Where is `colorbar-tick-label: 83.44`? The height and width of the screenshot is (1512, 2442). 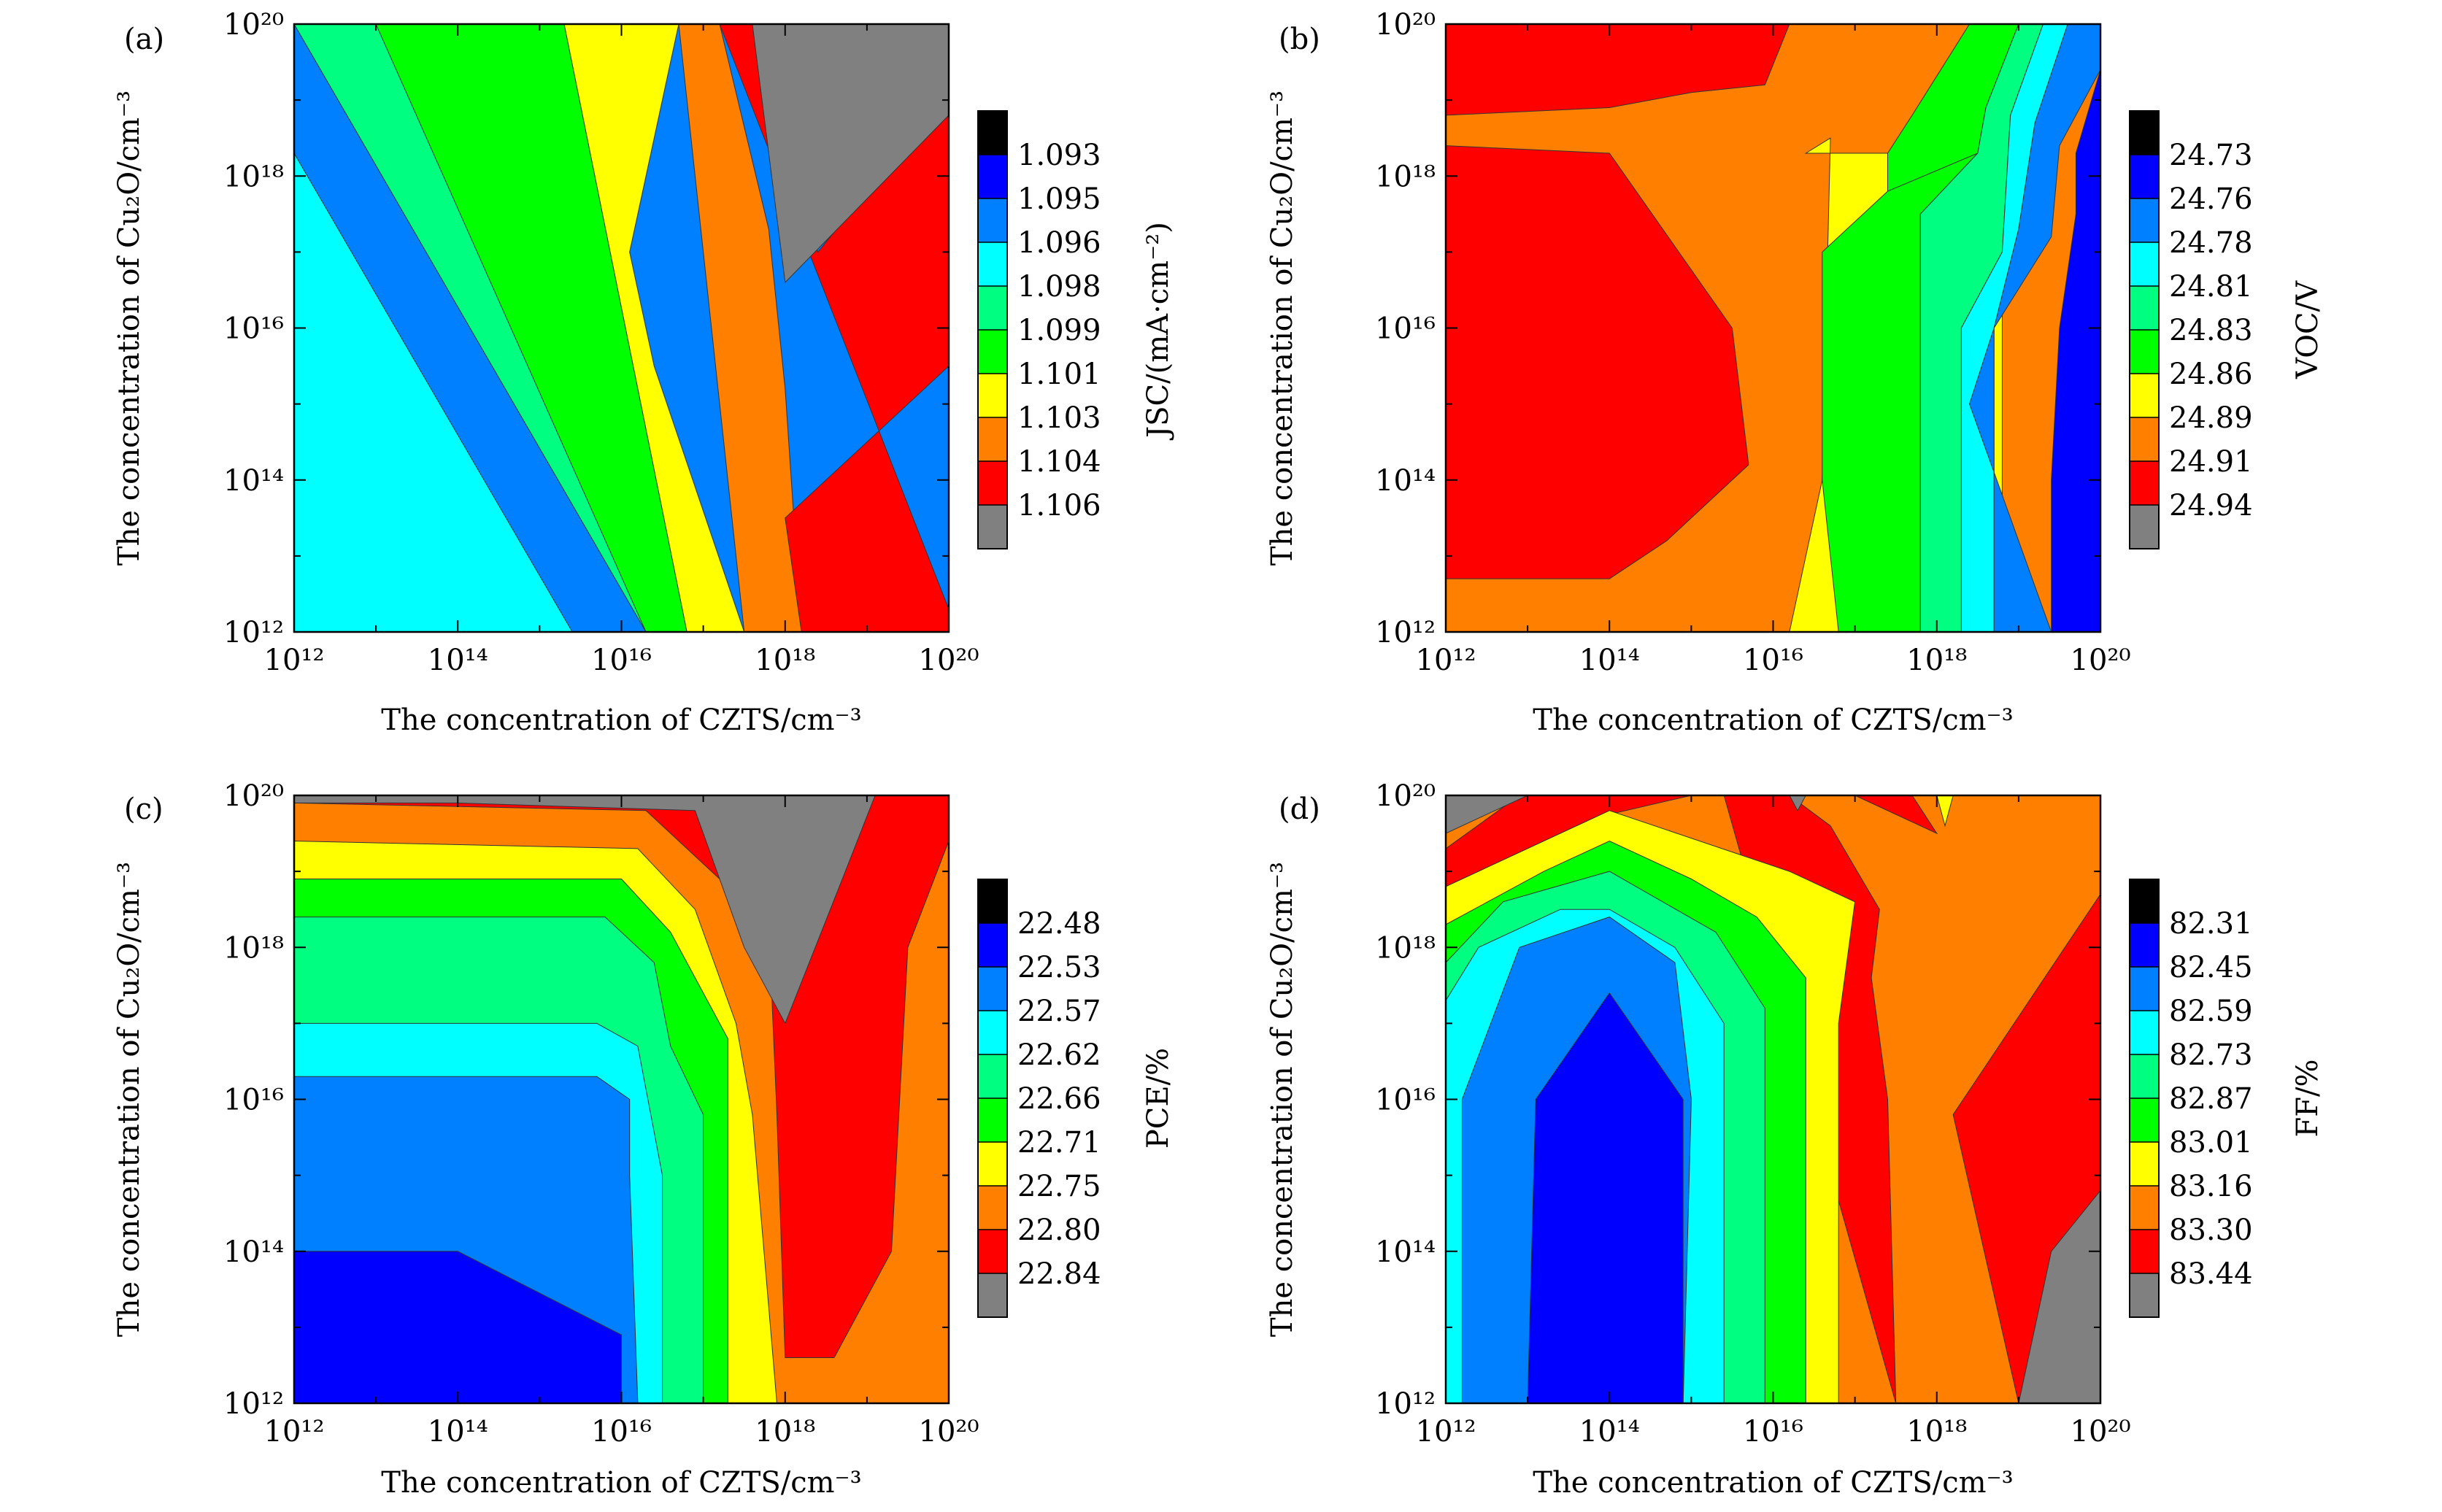
colorbar-tick-label: 83.44 is located at coordinates (2211, 1274).